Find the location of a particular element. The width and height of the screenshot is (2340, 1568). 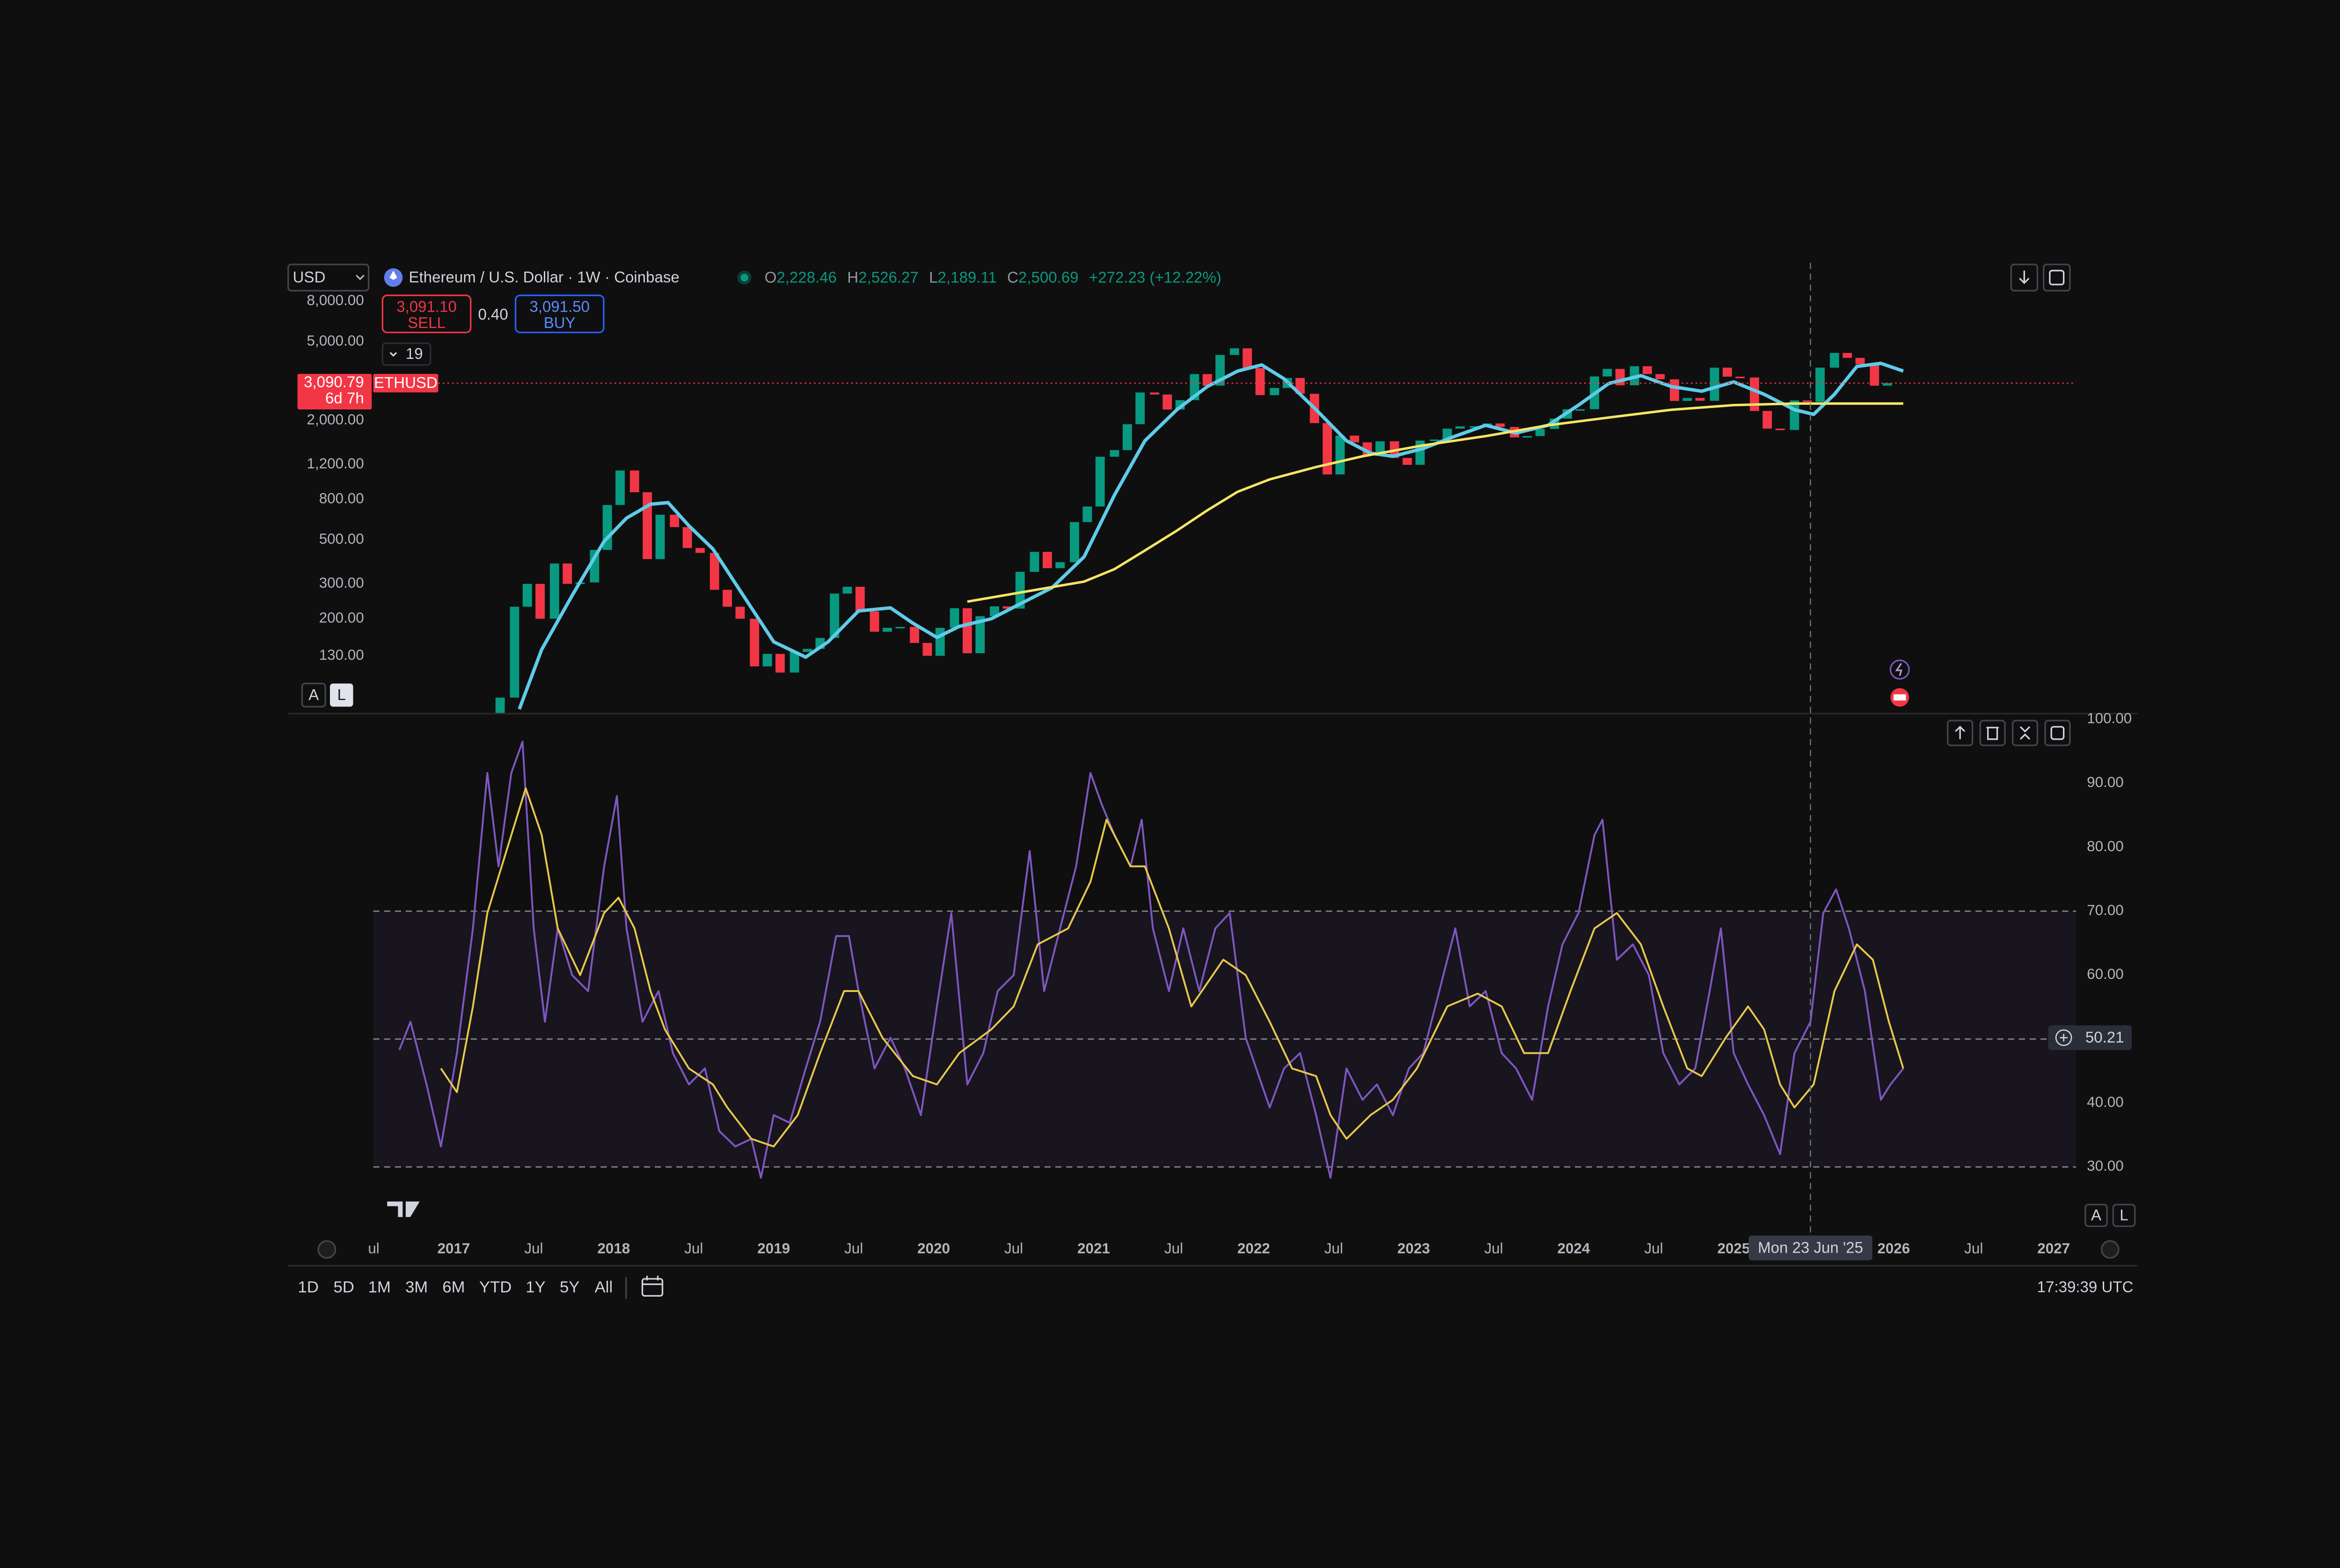

icon-collapse is located at coordinates (2025, 733).